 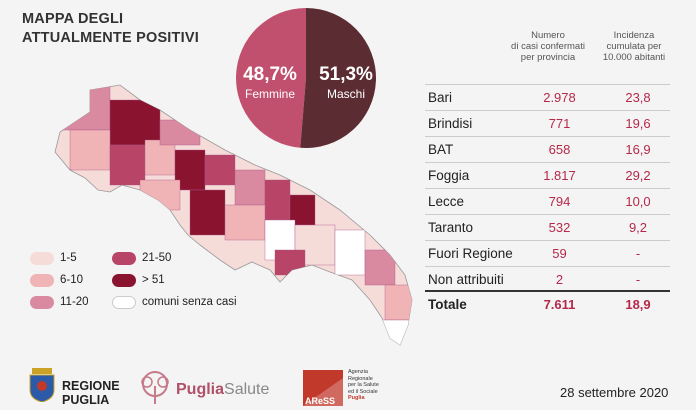 I want to click on female-caption: Femmine, so click(x=269, y=94).